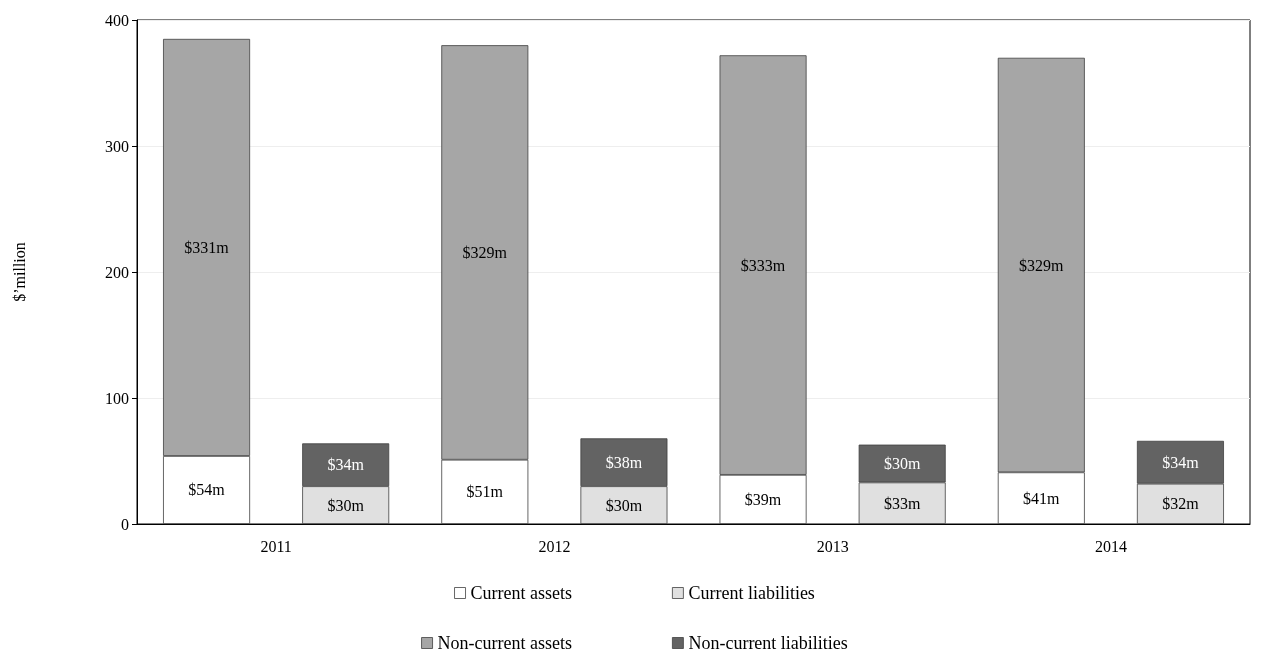  Describe the element at coordinates (505, 643) in the screenshot. I see `legend-label: Non-current assets` at that location.